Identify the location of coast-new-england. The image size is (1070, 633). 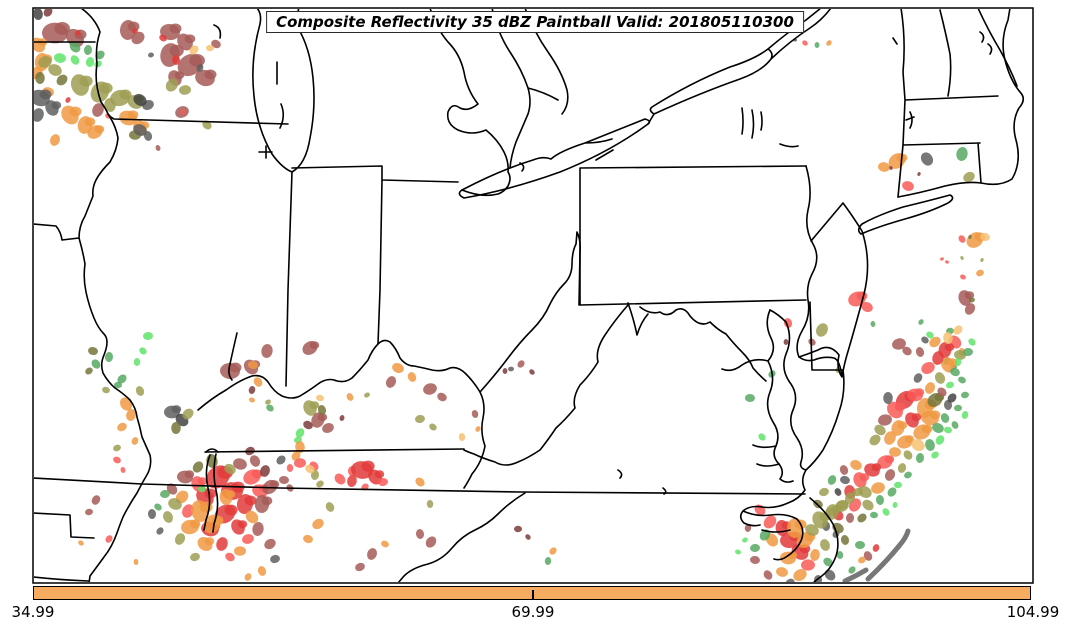
(961, 103).